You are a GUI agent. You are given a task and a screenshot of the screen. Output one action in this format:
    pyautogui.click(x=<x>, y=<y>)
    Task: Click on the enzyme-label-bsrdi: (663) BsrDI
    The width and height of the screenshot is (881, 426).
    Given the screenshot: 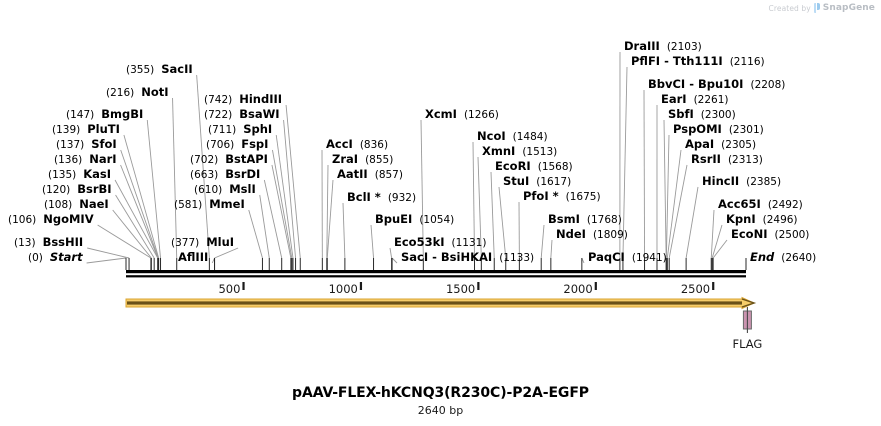 What is the action you would take?
    pyautogui.click(x=225, y=174)
    